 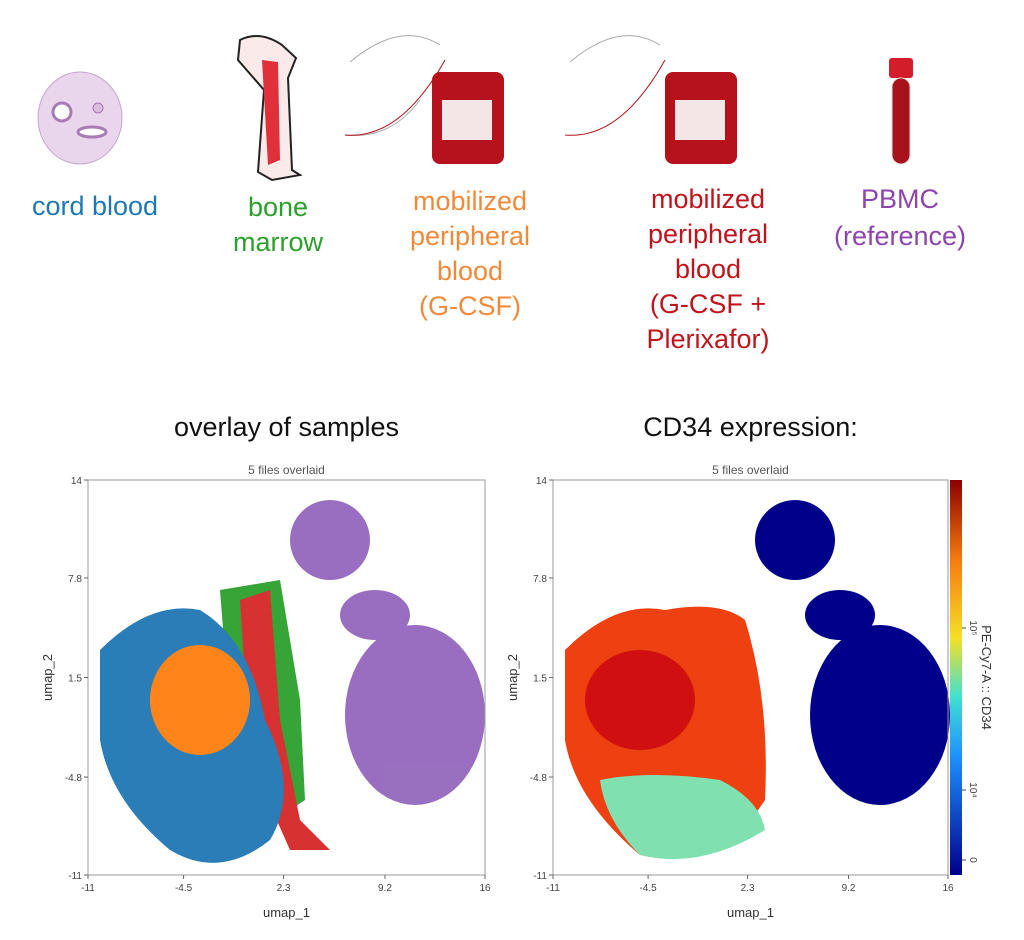 What do you see at coordinates (750, 427) in the screenshot?
I see `panel-title: CD34 expression:` at bounding box center [750, 427].